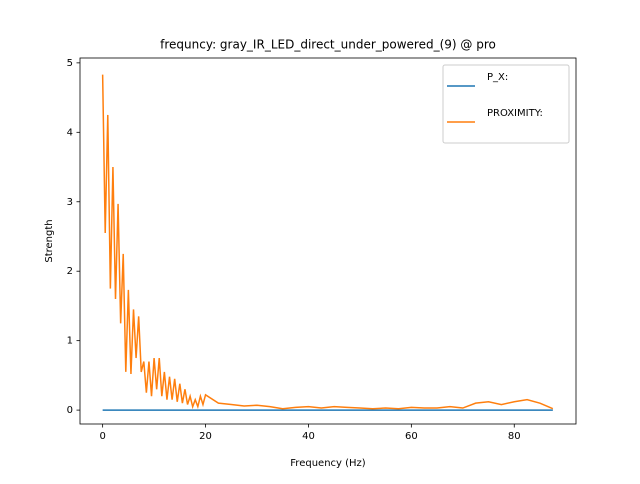 The image size is (640, 484). What do you see at coordinates (411, 436) in the screenshot?
I see `x-tick-label: 60` at bounding box center [411, 436].